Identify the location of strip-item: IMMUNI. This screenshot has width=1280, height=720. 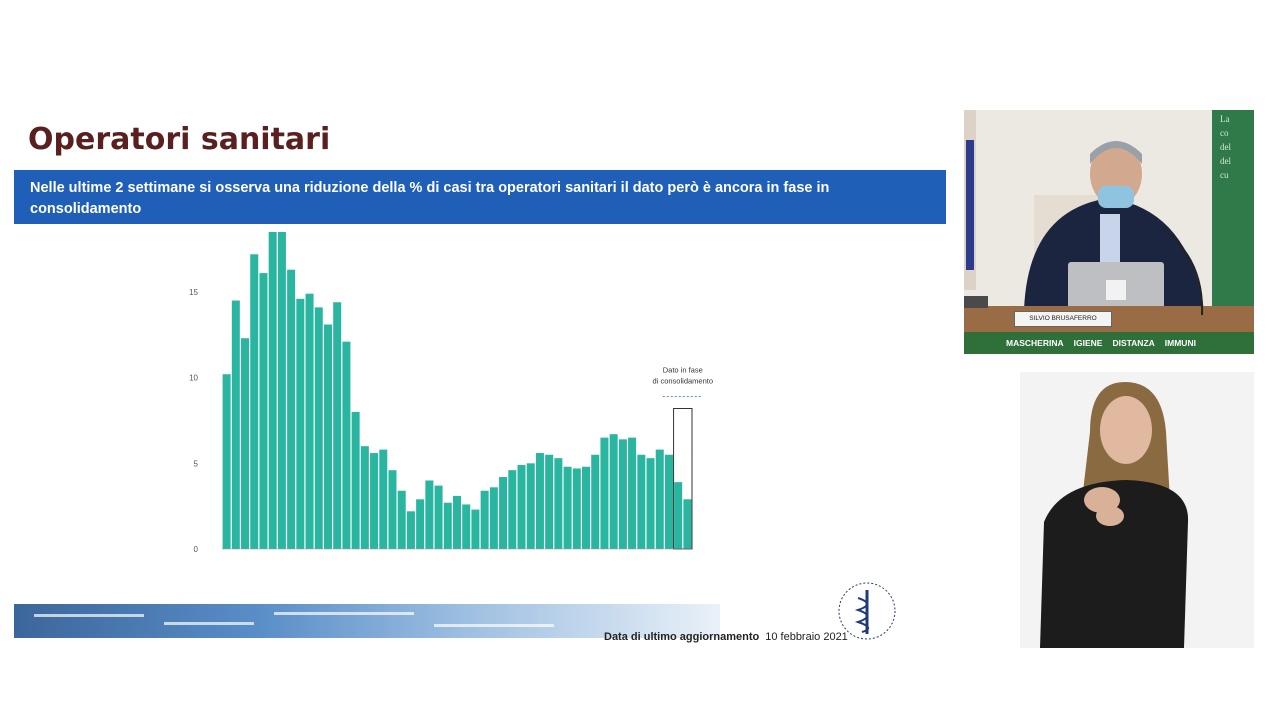
(1180, 343).